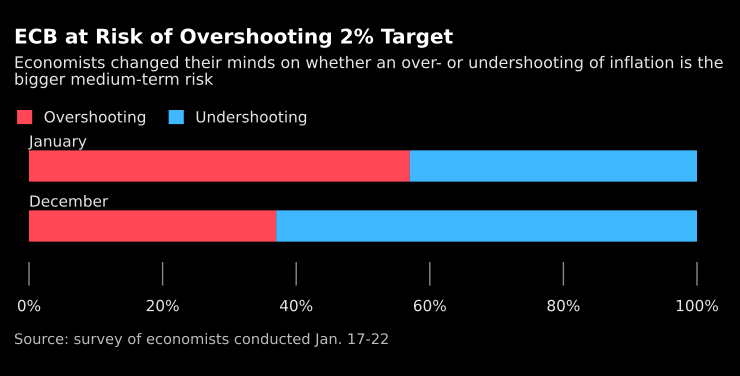 This screenshot has width=740, height=376. What do you see at coordinates (234, 38) in the screenshot?
I see `chart-title: ECB at Risk of Overshooting 2% Target` at bounding box center [234, 38].